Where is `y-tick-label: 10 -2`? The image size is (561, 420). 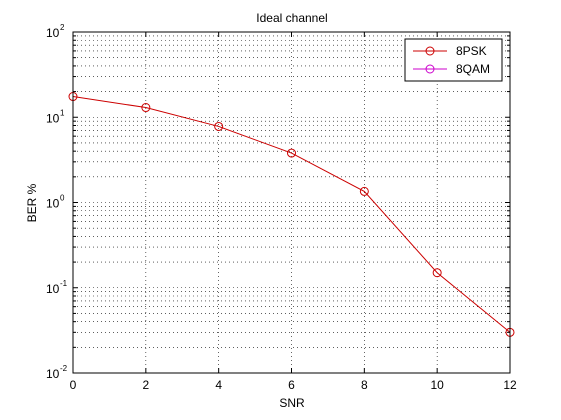
y-tick-label: 10 -2 is located at coordinates (57, 372).